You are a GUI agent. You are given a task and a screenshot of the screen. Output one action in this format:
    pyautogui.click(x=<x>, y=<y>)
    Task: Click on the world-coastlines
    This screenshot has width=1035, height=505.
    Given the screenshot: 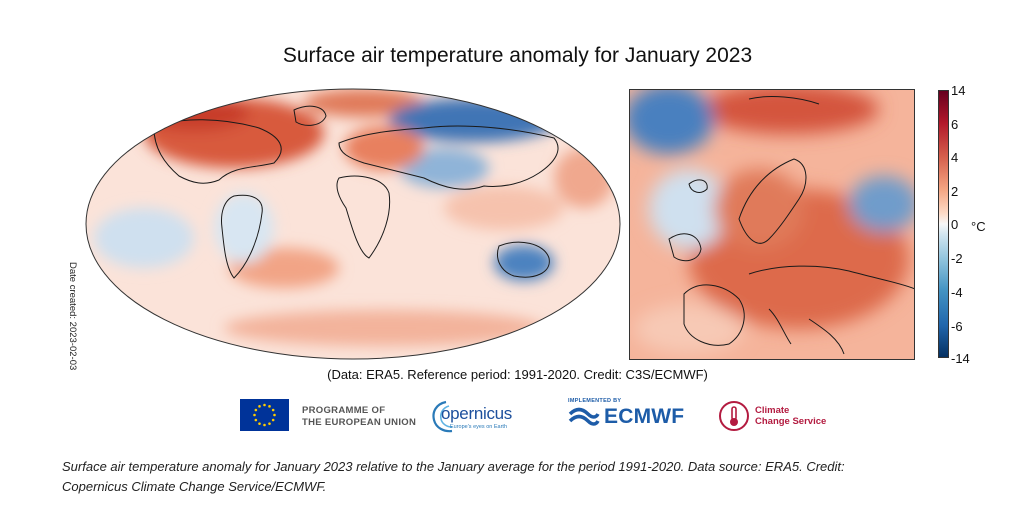 What is the action you would take?
    pyautogui.click(x=356, y=192)
    